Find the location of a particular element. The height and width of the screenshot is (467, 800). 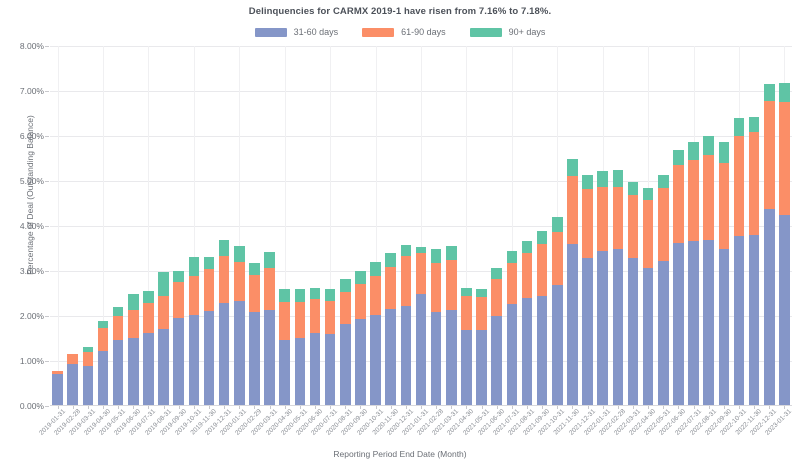

legend-item-0: 31-60 days is located at coordinates (296, 32).